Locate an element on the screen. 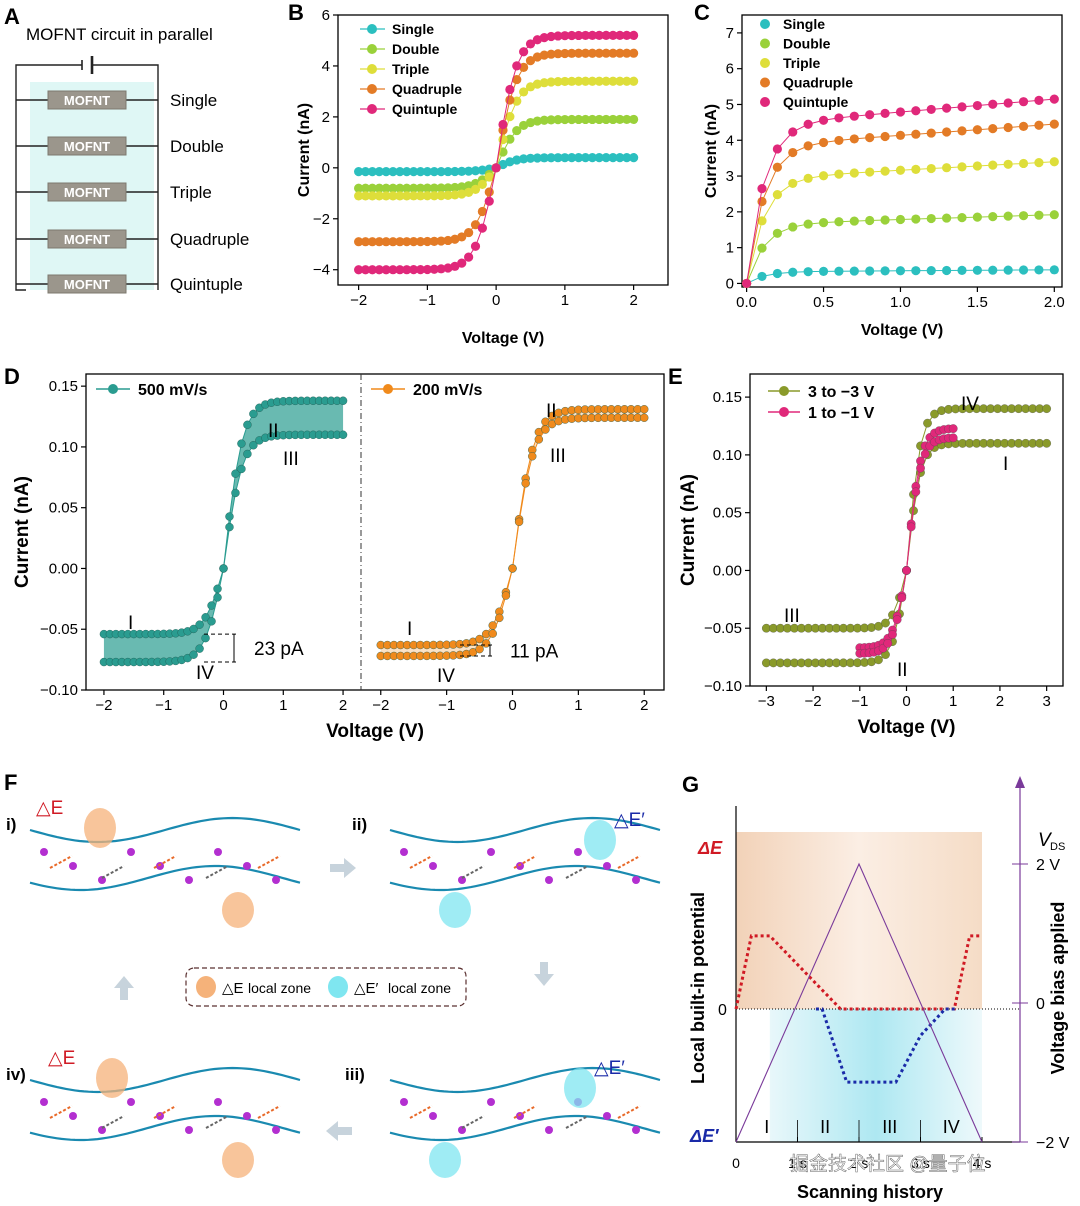 Image resolution: width=1080 pixels, height=1206 pixels. circuit-wires is located at coordinates (87, 177).